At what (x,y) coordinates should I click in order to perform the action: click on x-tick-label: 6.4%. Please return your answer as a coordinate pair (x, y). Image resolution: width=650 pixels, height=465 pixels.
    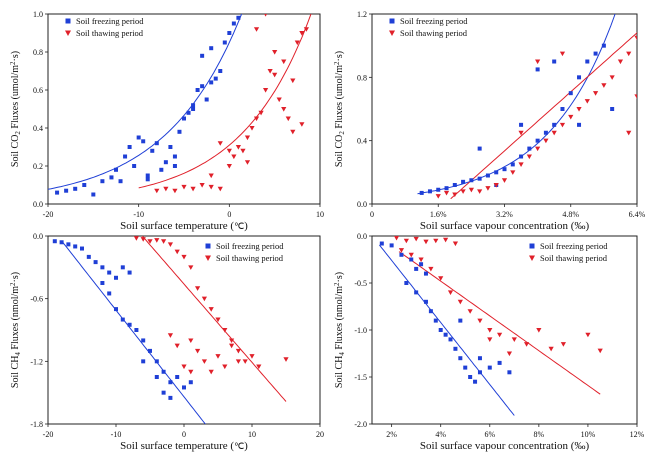
    Looking at the image, I should click on (637, 214).